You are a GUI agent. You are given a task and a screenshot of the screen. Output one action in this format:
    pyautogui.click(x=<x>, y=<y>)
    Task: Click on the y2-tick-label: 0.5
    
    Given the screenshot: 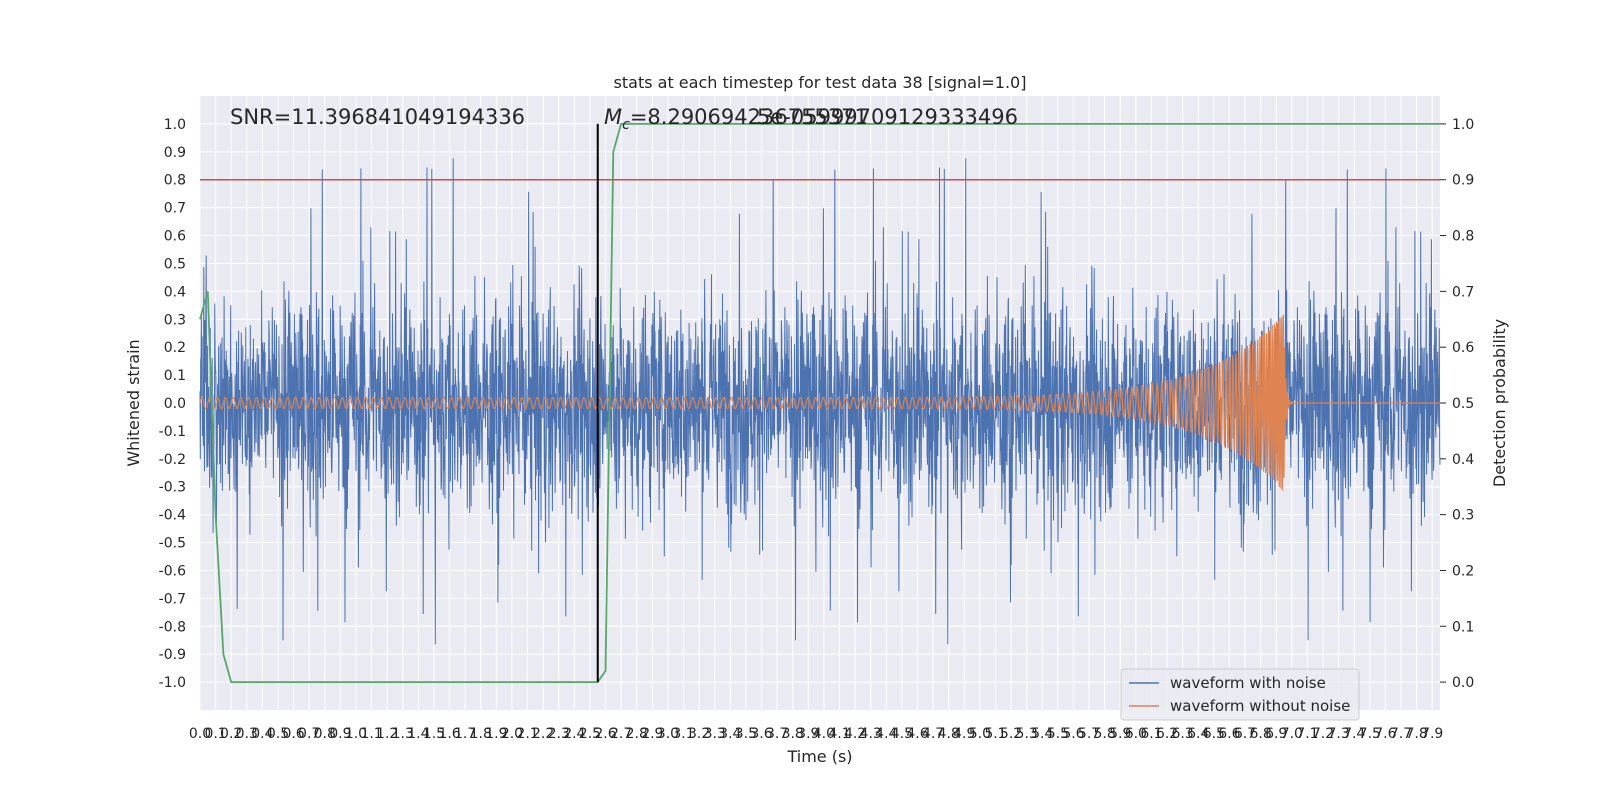 What is the action you would take?
    pyautogui.click(x=1463, y=404)
    